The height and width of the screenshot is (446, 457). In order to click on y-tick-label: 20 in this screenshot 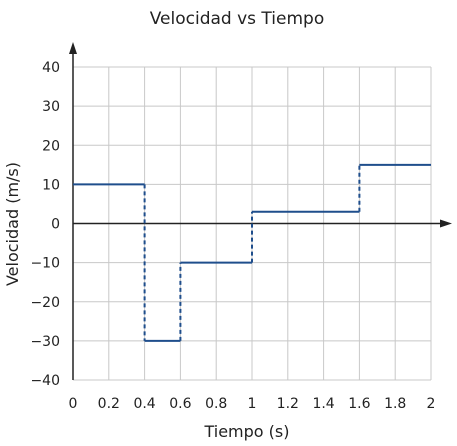, I will do `click(51, 146)`.